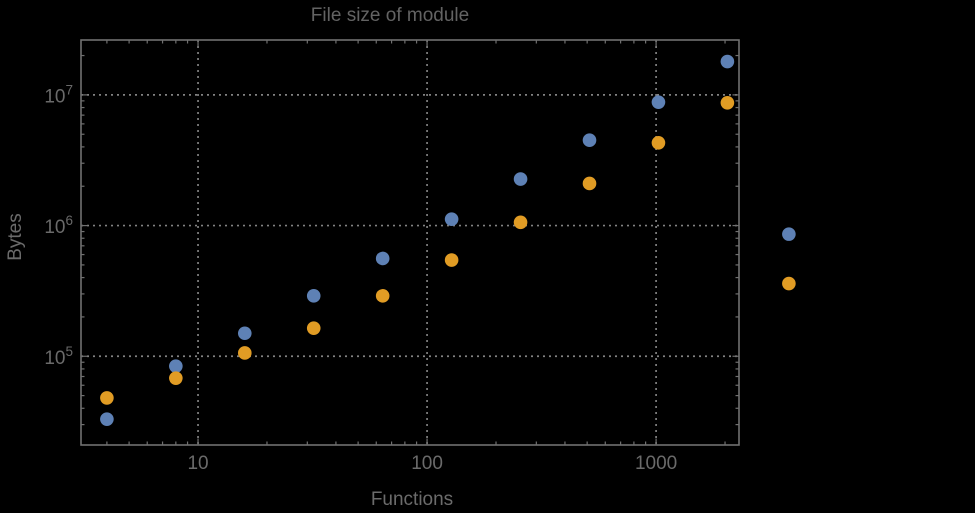  What do you see at coordinates (197, 463) in the screenshot?
I see `x-tick-label: 10` at bounding box center [197, 463].